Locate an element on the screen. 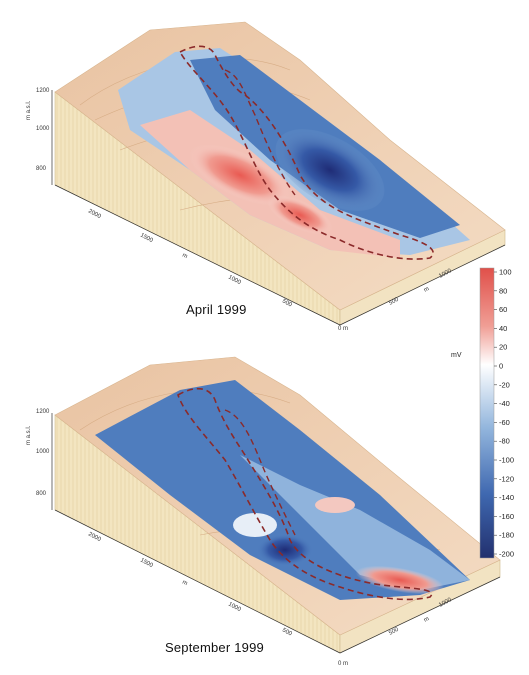  colorbar-tick-label: -100 is located at coordinates (506, 460).